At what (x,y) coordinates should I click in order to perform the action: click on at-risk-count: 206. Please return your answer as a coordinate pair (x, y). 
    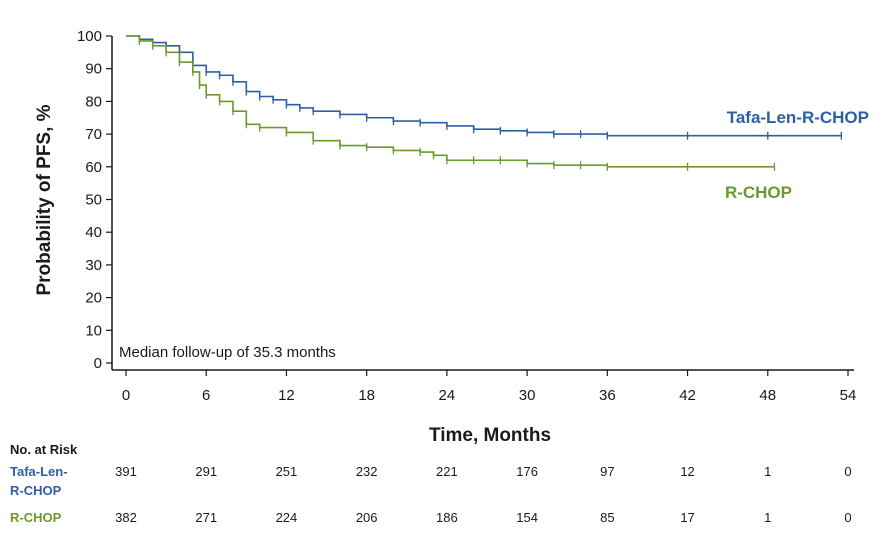
    Looking at the image, I should click on (367, 517).